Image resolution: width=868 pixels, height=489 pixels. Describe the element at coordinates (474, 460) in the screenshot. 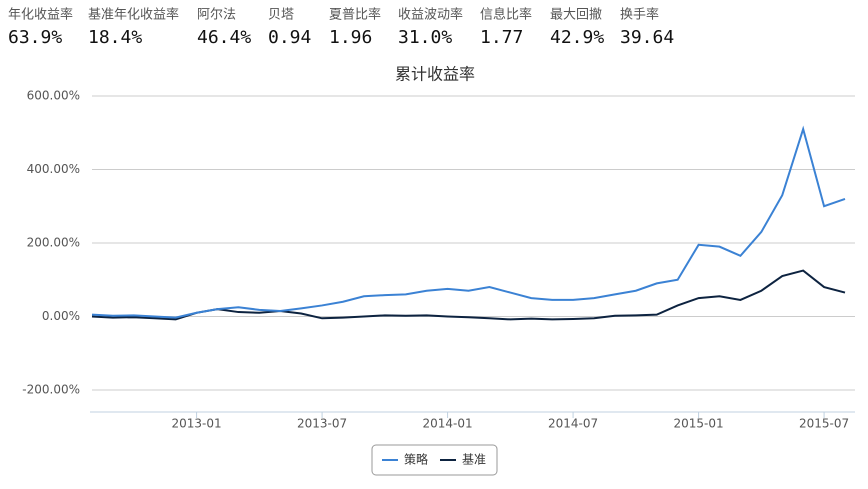

I see `legend-label: 基准` at that location.